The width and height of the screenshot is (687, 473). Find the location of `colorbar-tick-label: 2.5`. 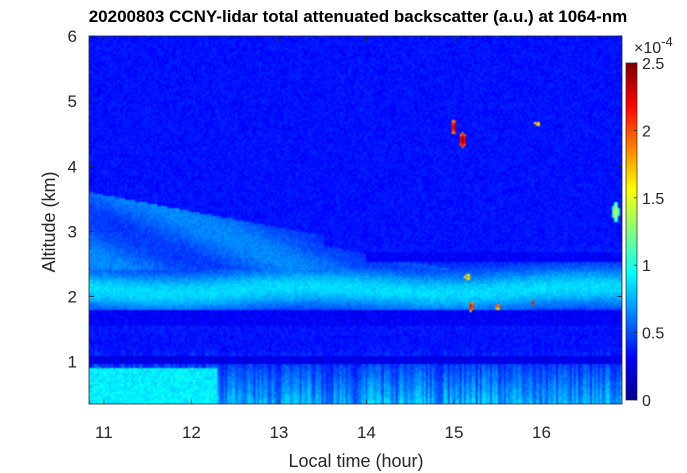

colorbar-tick-label: 2.5 is located at coordinates (653, 64).